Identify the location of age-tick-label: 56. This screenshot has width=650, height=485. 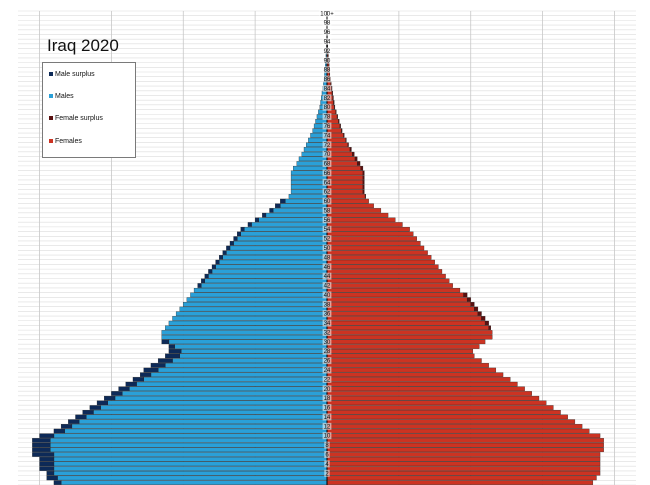
(327, 221).